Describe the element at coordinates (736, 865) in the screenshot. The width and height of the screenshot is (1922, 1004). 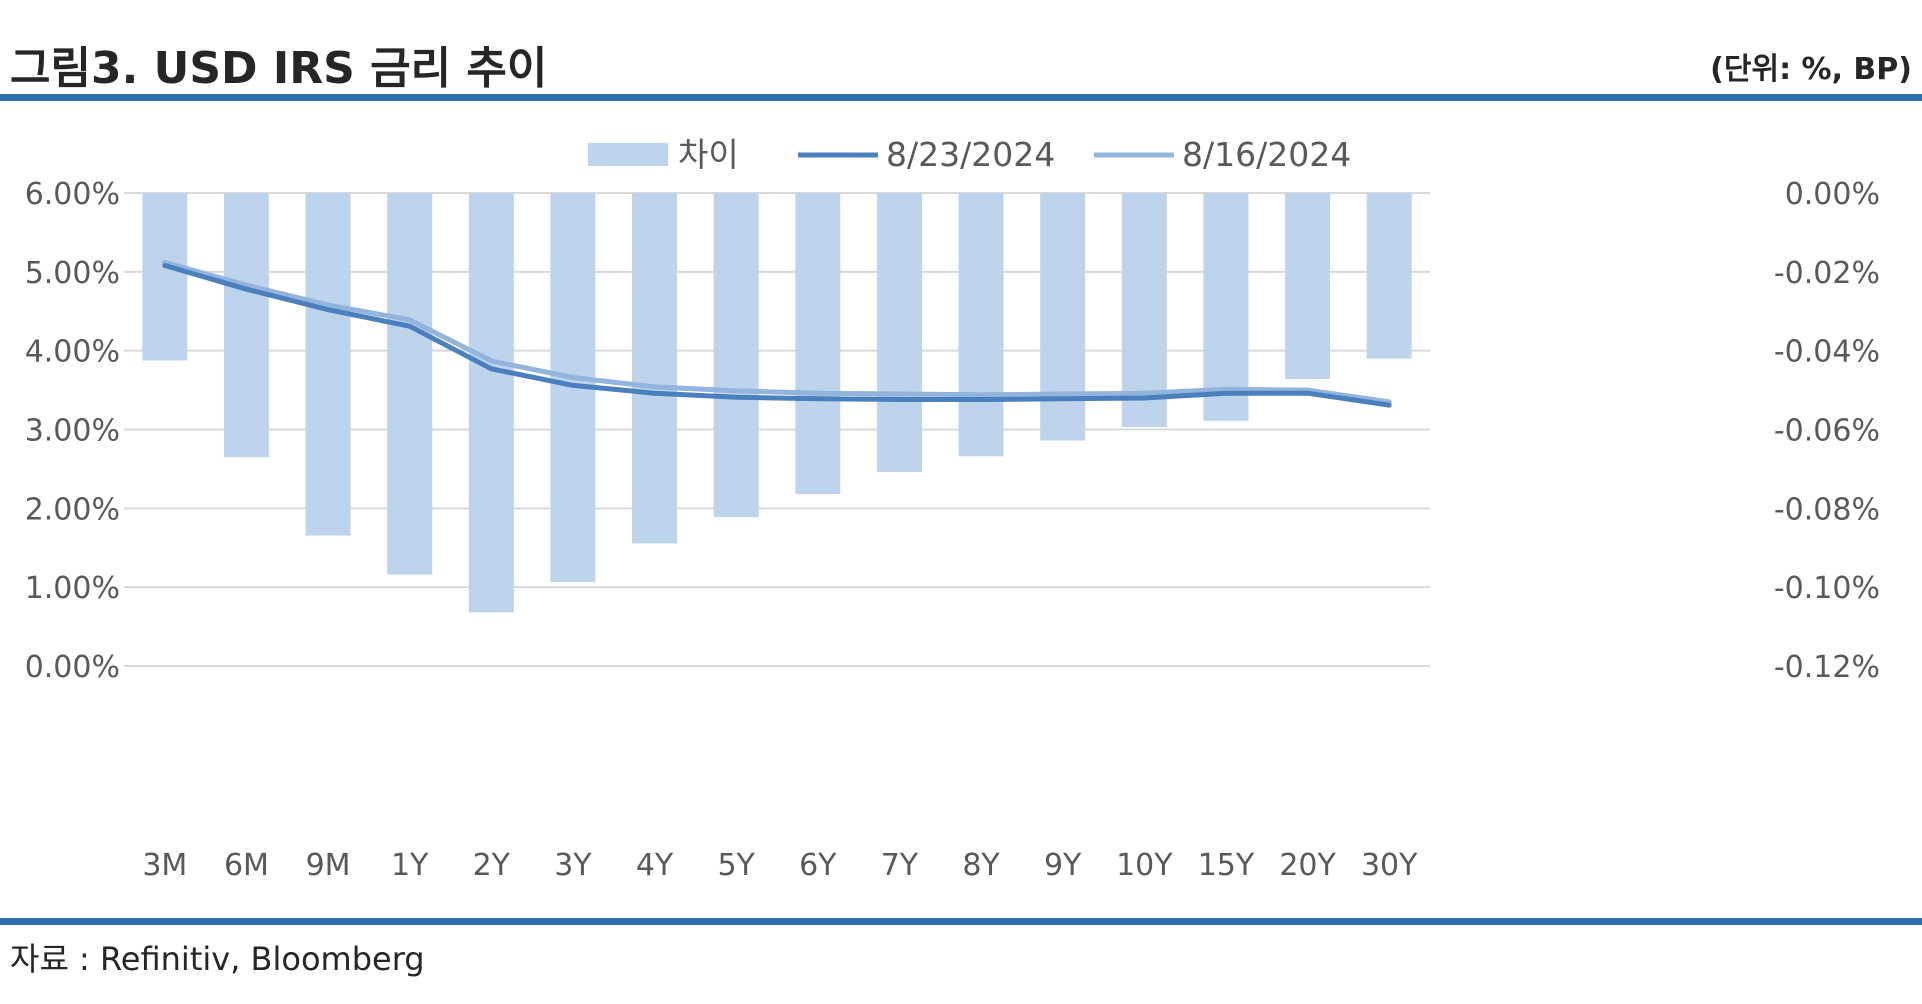
I see `x-tick-label: 5Y` at that location.